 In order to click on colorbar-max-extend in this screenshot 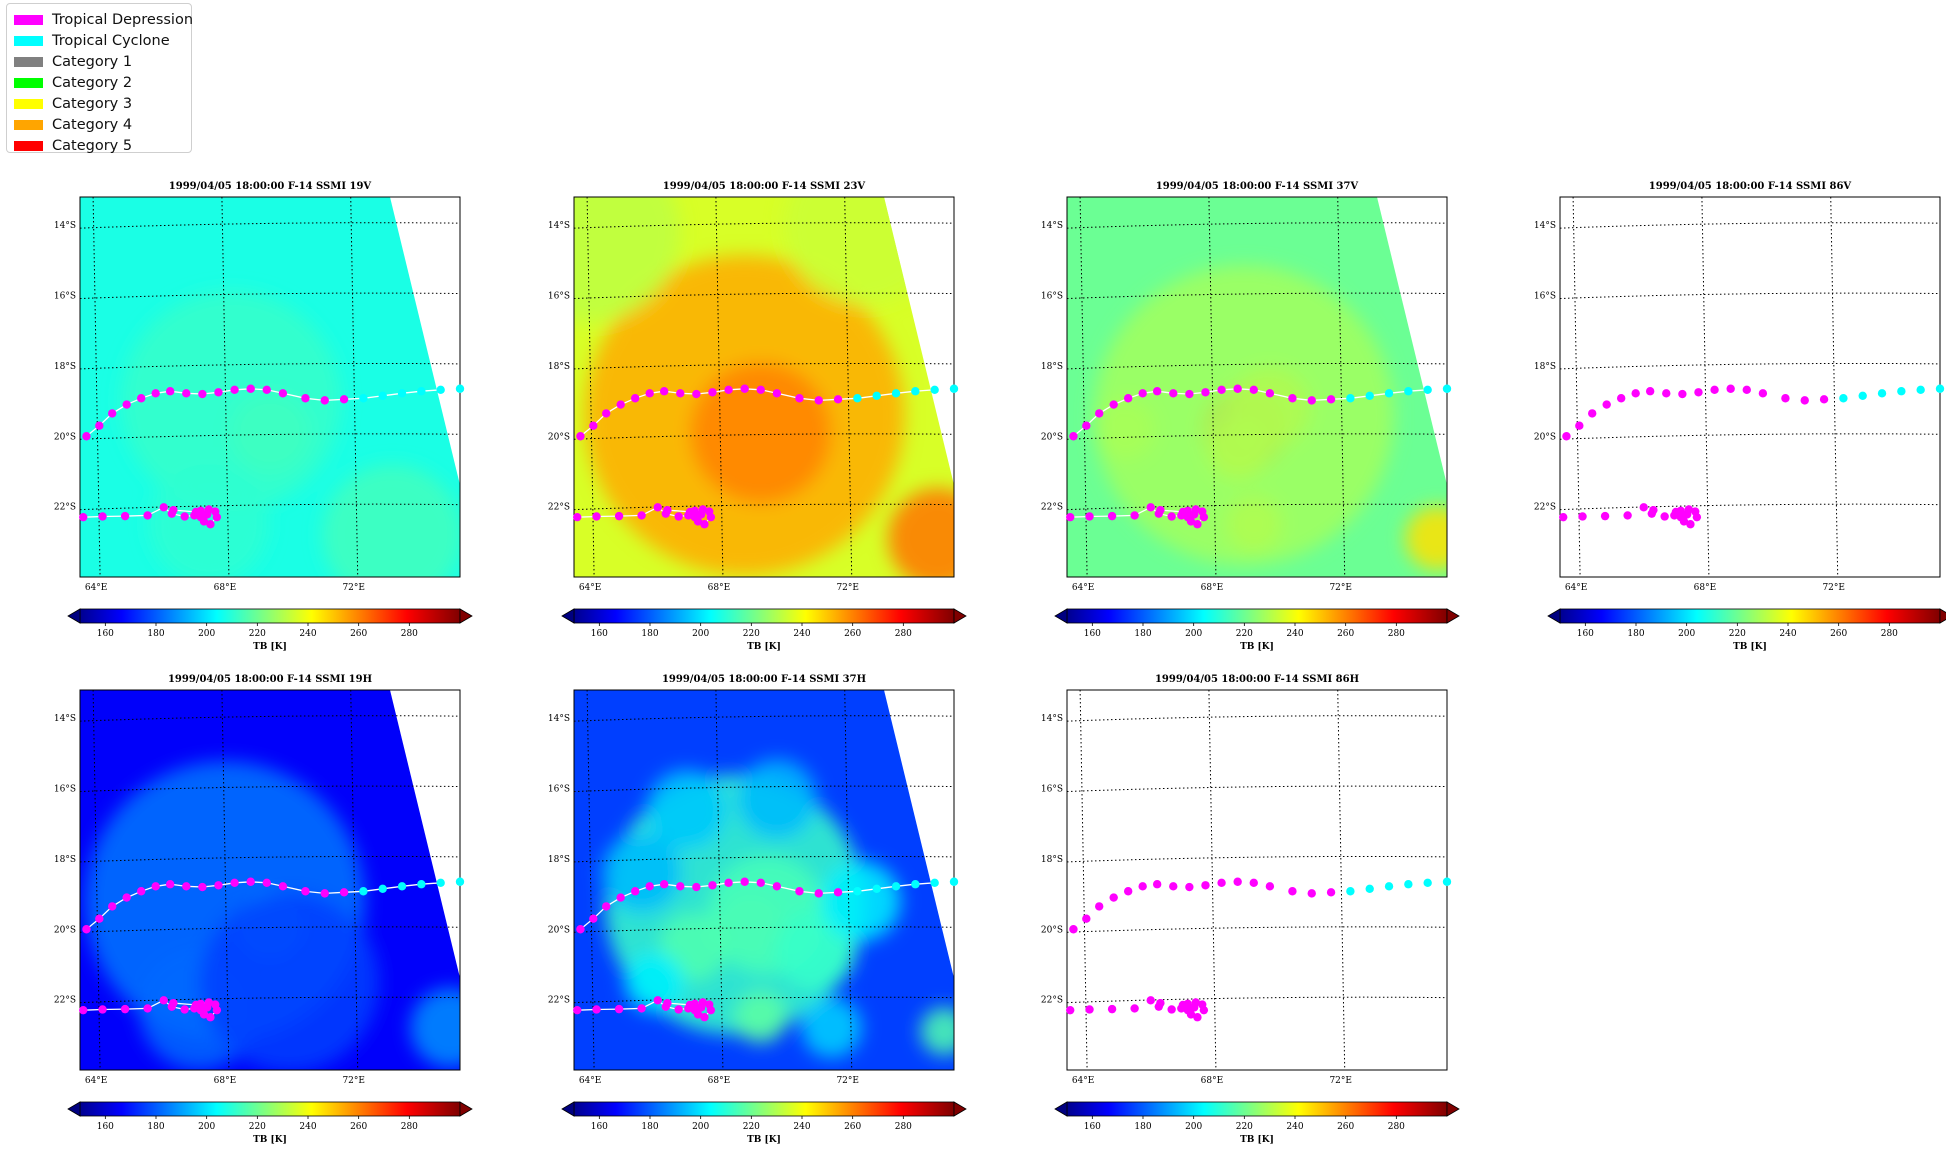, I will do `click(960, 616)`.